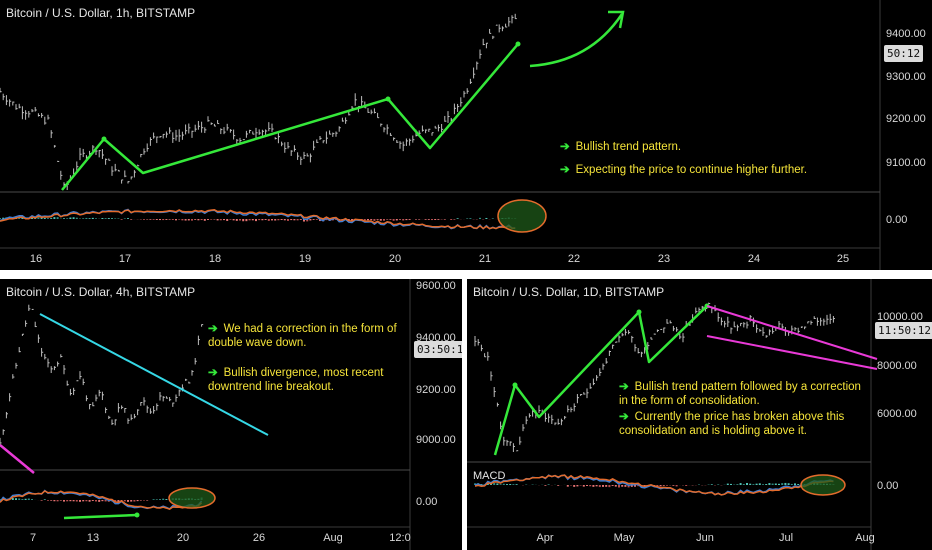 Image resolution: width=932 pixels, height=550 pixels. What do you see at coordinates (616, 19) in the screenshot?
I see `chart-1h-projection-arrowhead` at bounding box center [616, 19].